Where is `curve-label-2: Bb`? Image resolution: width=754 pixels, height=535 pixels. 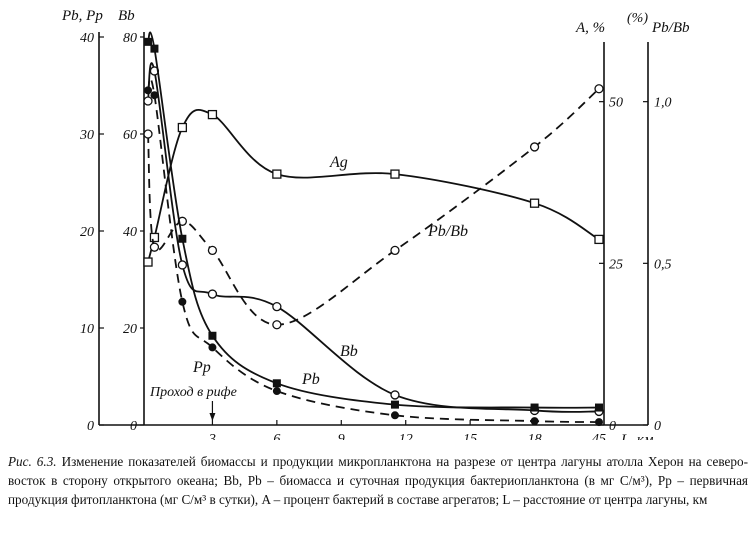
curve-label-2: Bb is located at coordinates (349, 351).